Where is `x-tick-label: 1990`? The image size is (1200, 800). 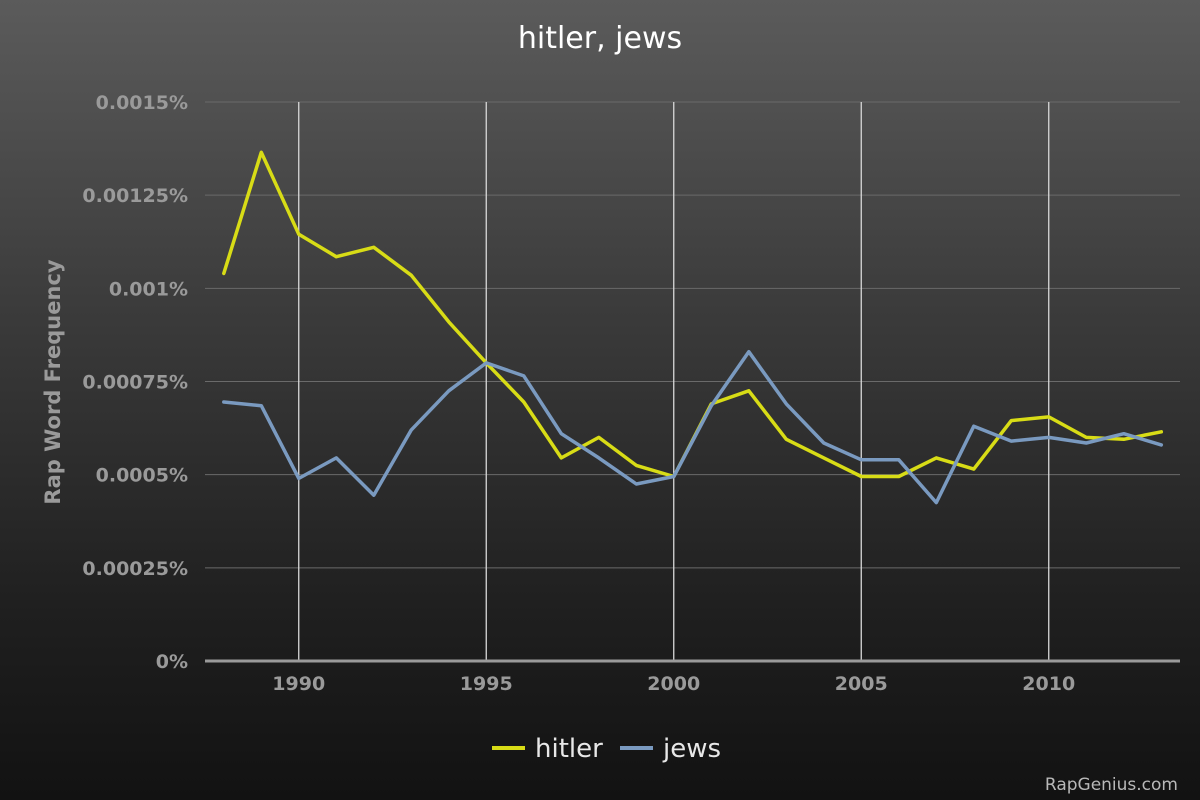 x-tick-label: 1990 is located at coordinates (298, 684).